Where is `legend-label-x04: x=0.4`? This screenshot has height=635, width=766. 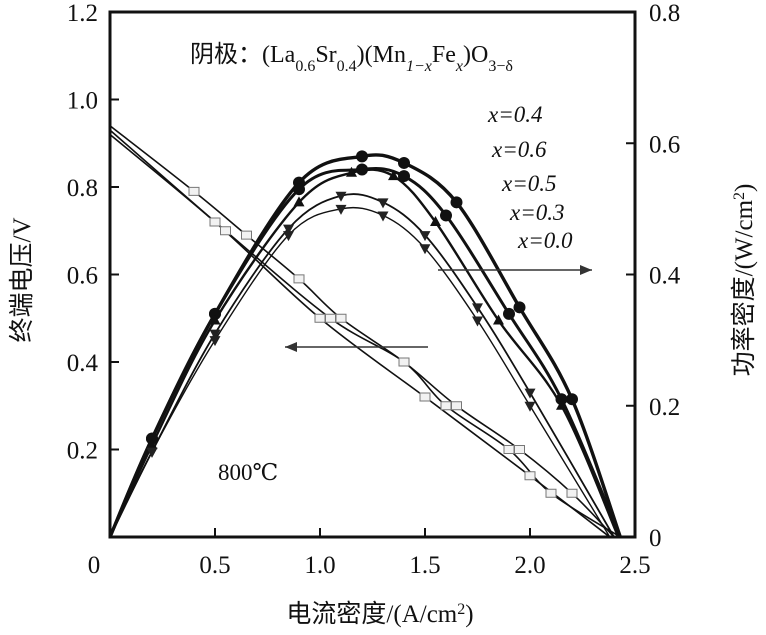
legend-label-x04: x=0.4 is located at coordinates (514, 114).